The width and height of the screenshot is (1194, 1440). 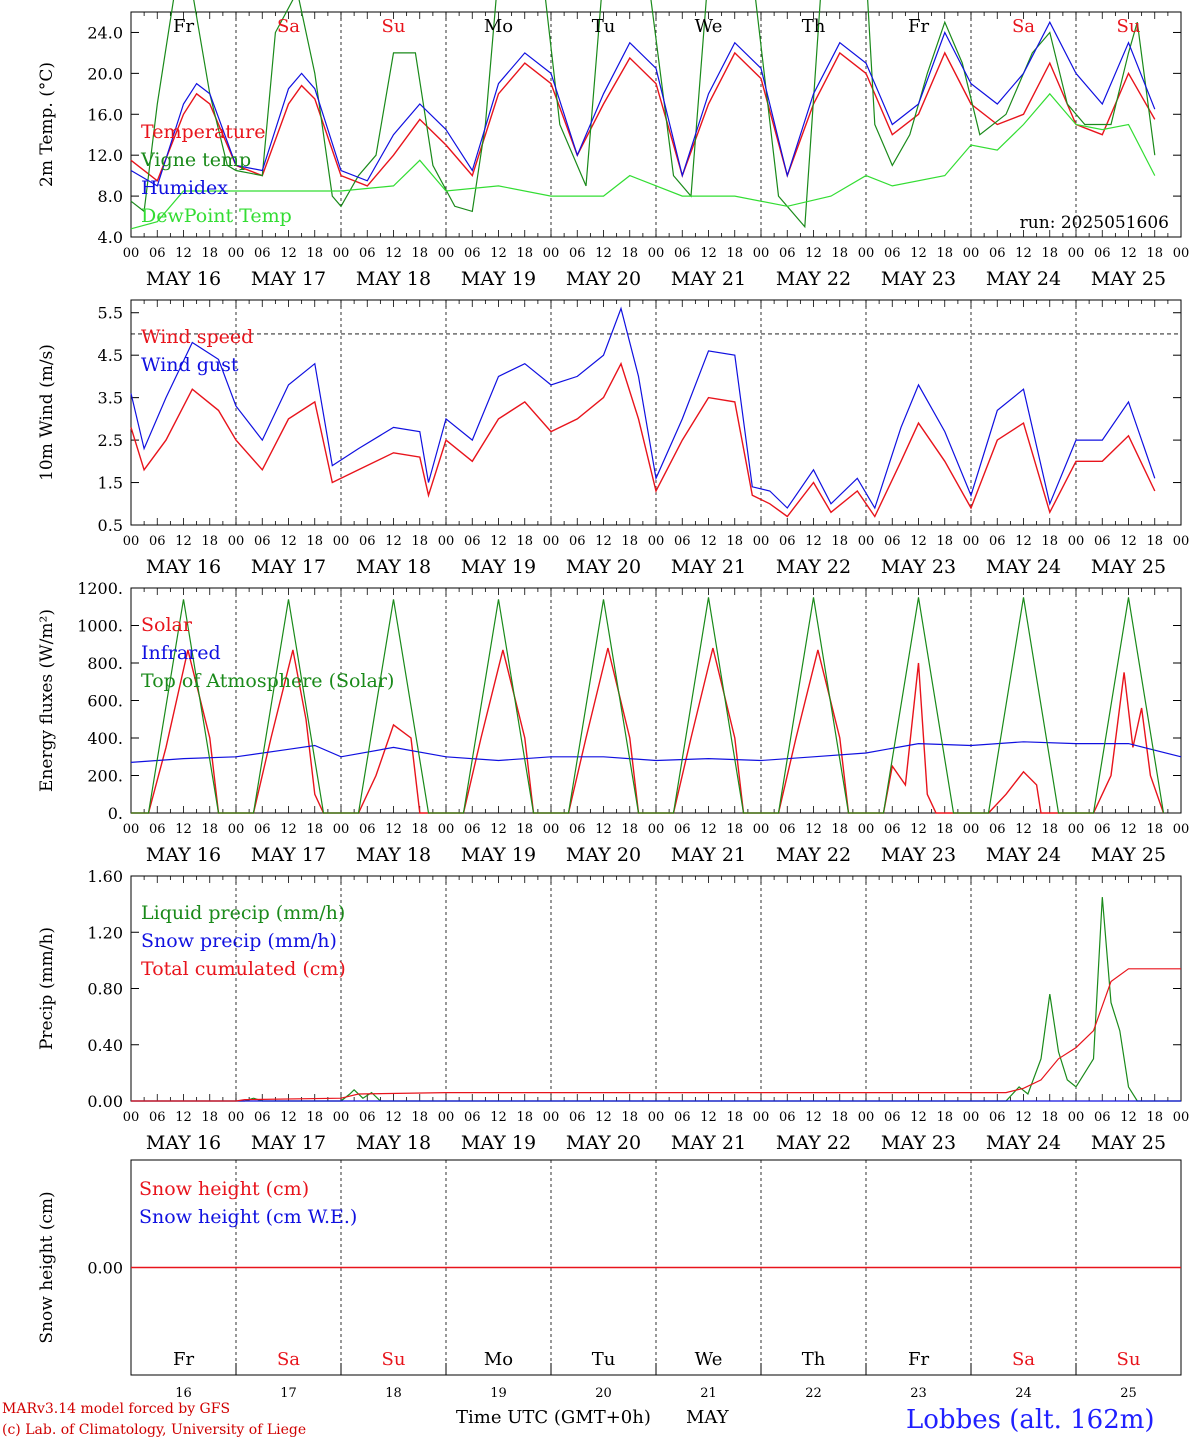 I want to click on y-tick-label: 0.80, so click(x=105, y=989).